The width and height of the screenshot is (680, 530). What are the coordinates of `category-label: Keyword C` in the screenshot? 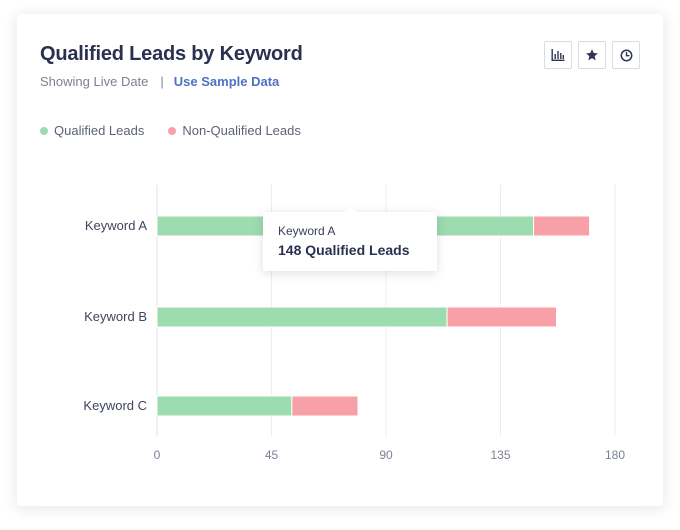 It's located at (115, 405).